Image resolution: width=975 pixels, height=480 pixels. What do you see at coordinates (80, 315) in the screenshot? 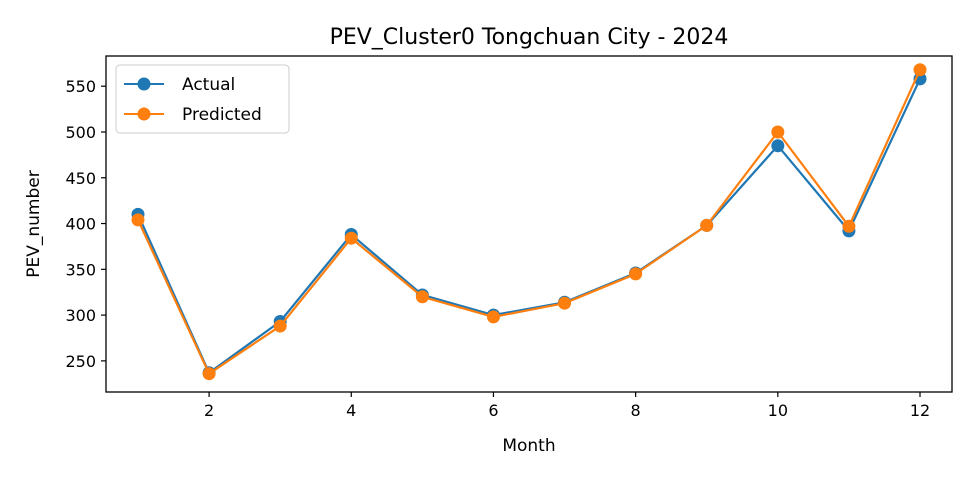
I see `y-tick-label: 300` at bounding box center [80, 315].